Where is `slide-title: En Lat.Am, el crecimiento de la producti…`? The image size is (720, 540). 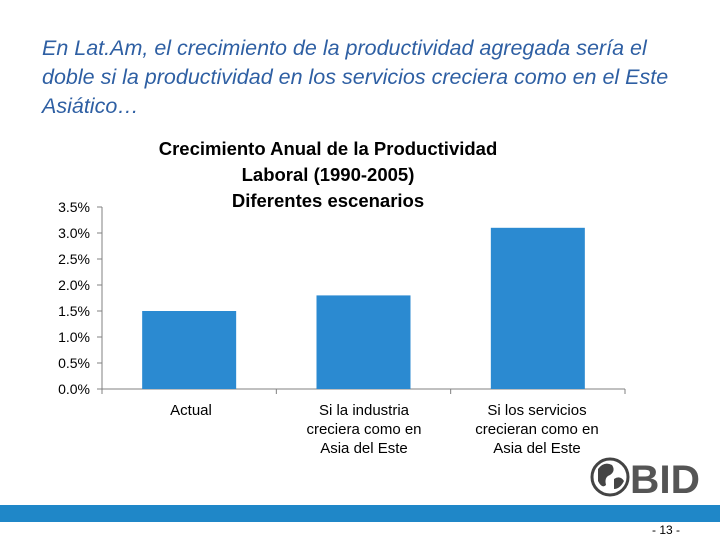 slide-title: En Lat.Am, el crecimiento de la producti… is located at coordinates (355, 77).